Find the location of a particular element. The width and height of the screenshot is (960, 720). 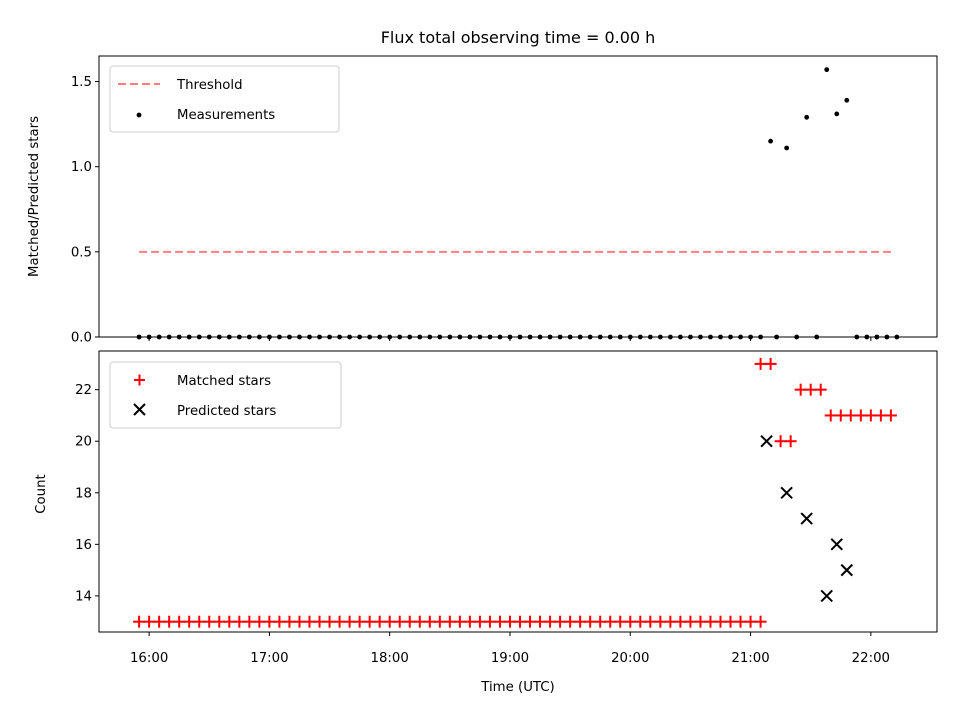

legend-predicted-label: Predicted stars is located at coordinates (226, 411).